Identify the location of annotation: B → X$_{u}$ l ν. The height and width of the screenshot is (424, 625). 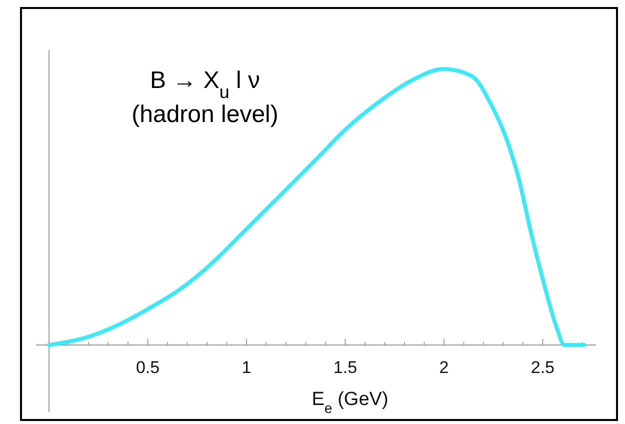
(205, 84).